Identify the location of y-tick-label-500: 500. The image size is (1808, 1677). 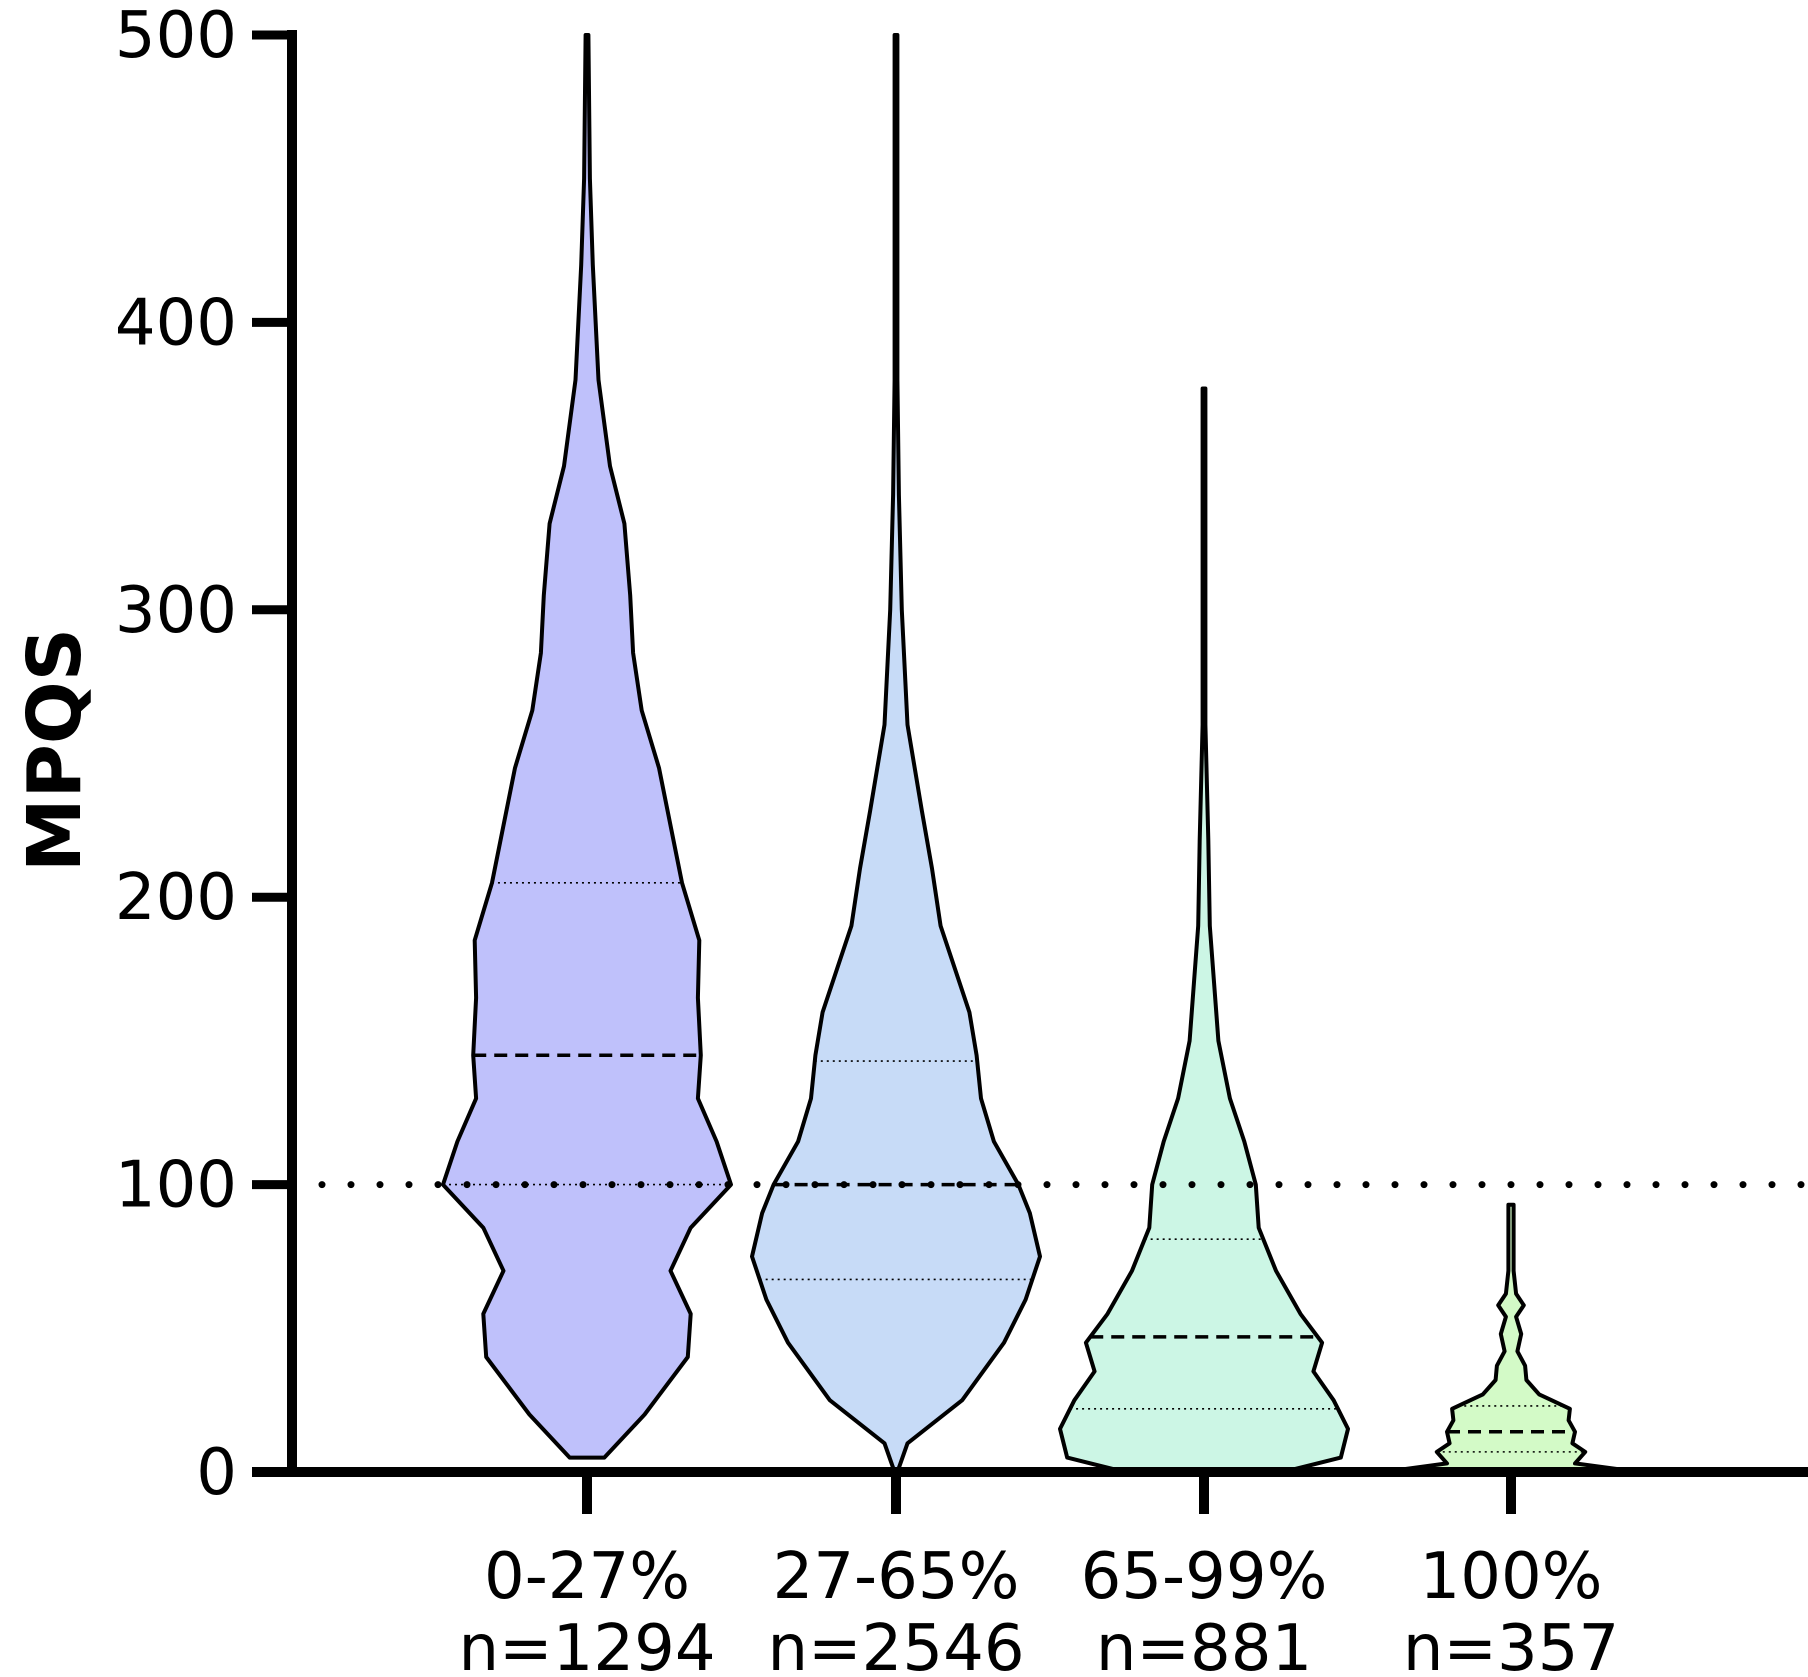
(176, 36).